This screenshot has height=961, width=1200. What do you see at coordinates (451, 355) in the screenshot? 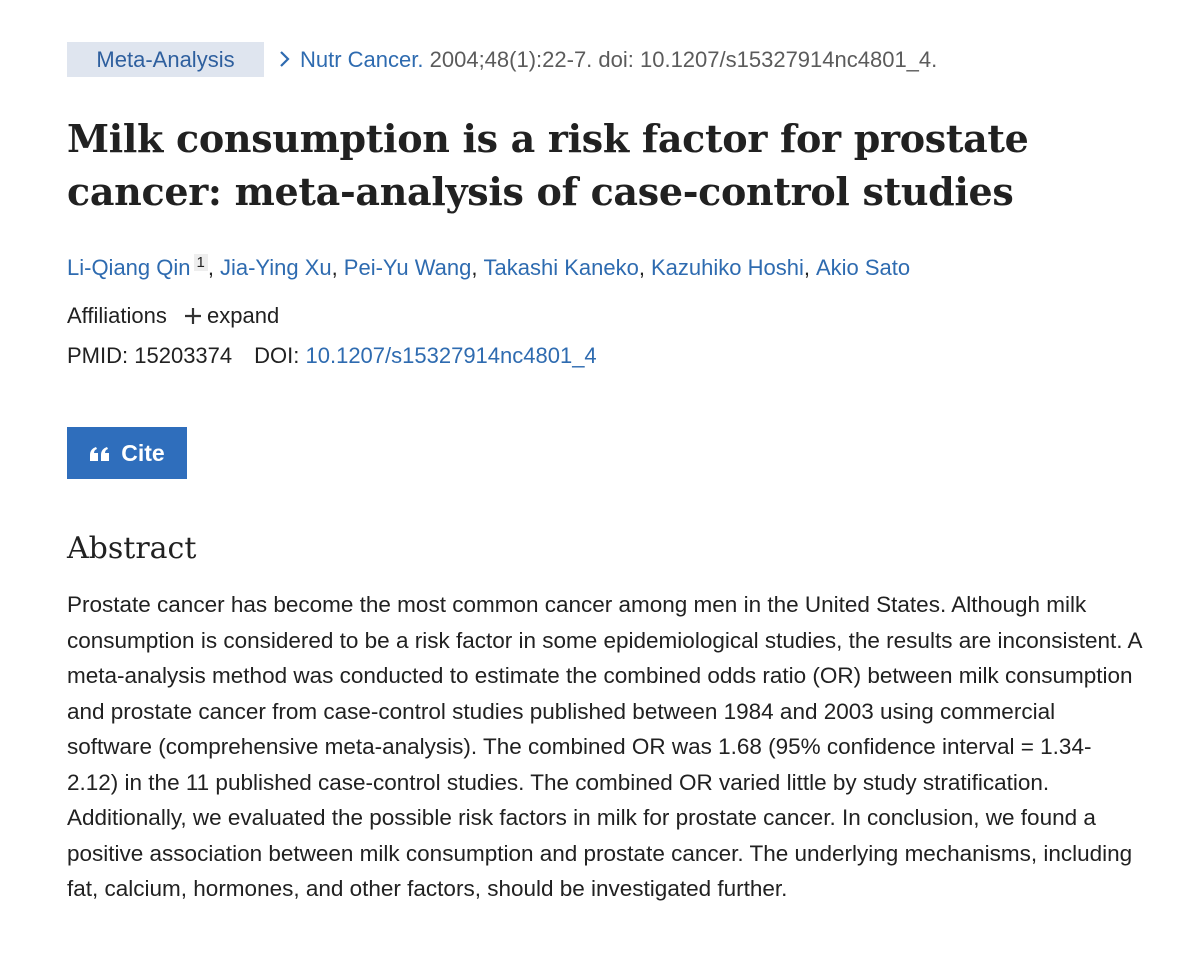
I see `doi-link: 10.1207/s15327914nc4801_4` at bounding box center [451, 355].